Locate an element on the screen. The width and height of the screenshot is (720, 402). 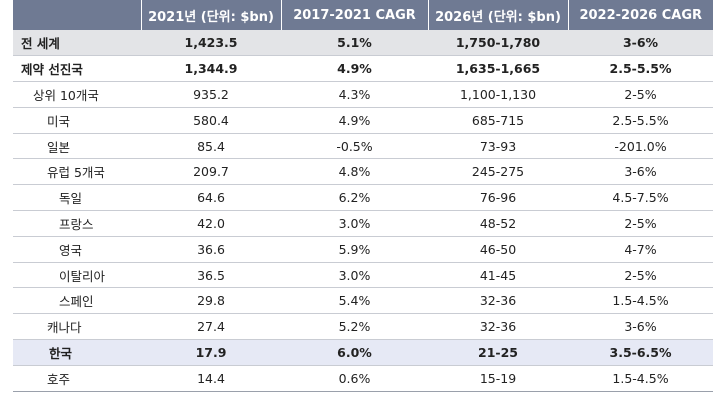
cell-cagr-2017-2021: 4.3% is located at coordinates (354, 94).